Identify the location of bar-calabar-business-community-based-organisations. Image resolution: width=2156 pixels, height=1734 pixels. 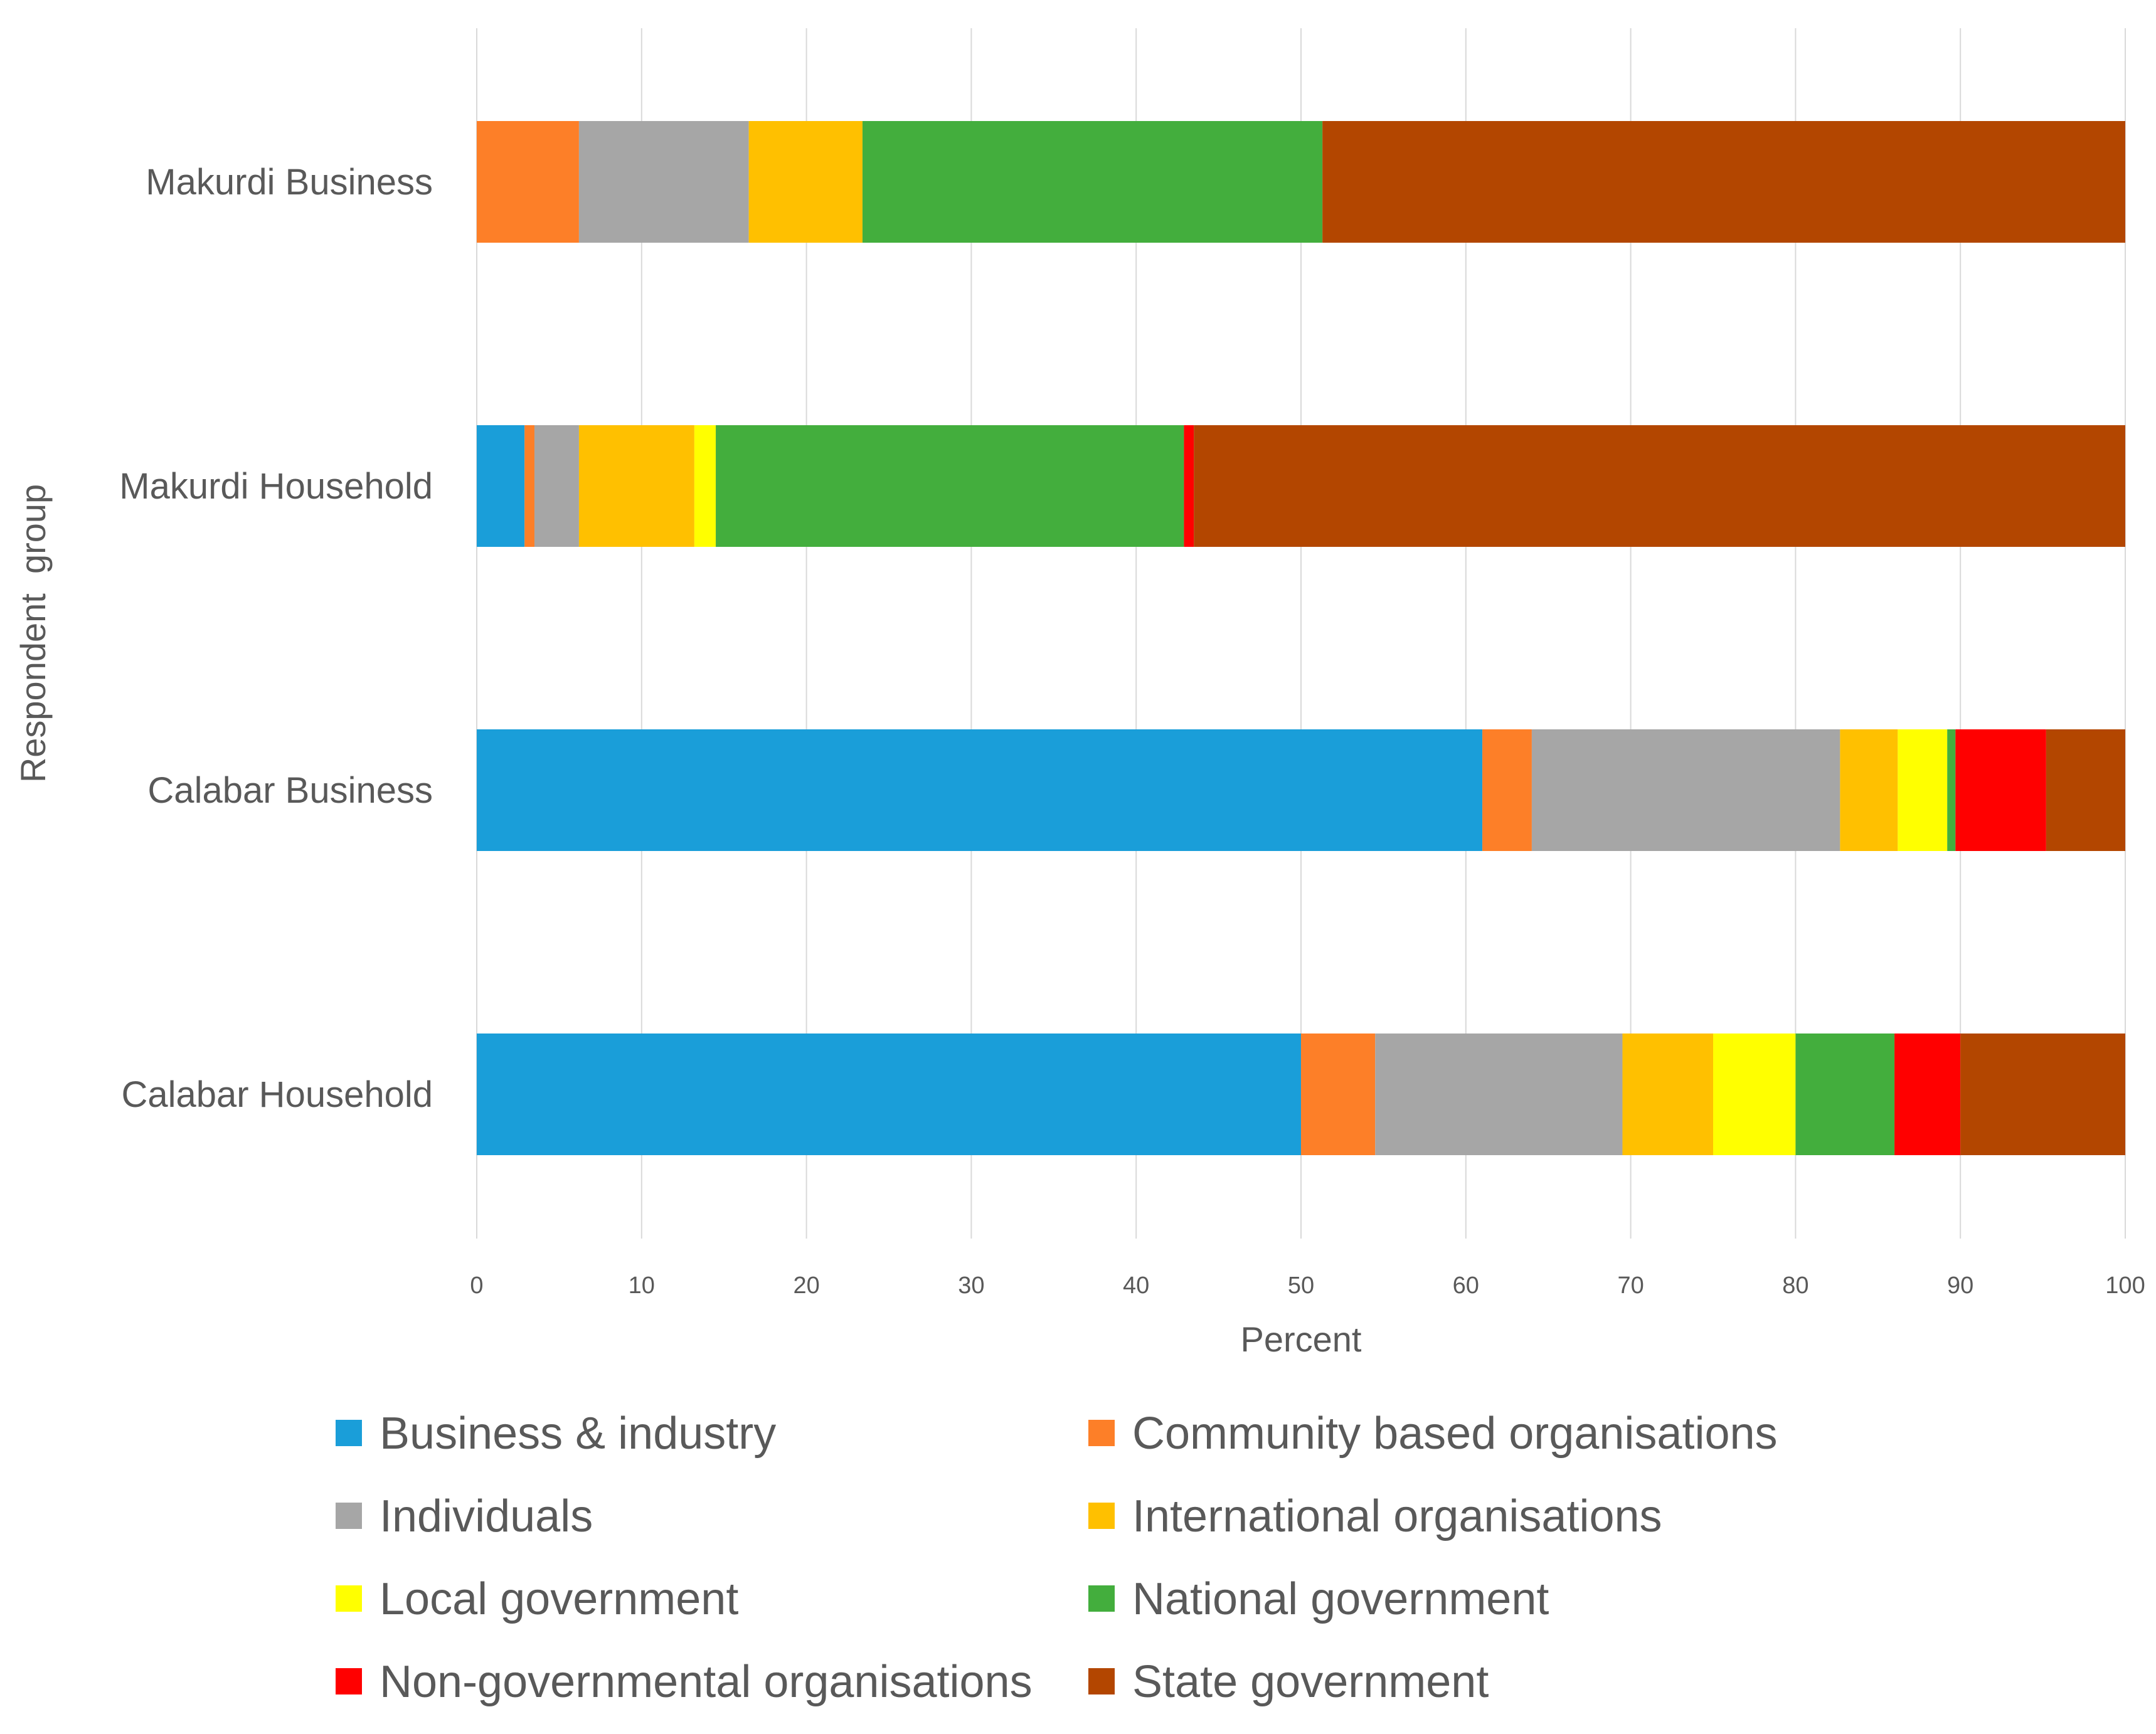
(1507, 790).